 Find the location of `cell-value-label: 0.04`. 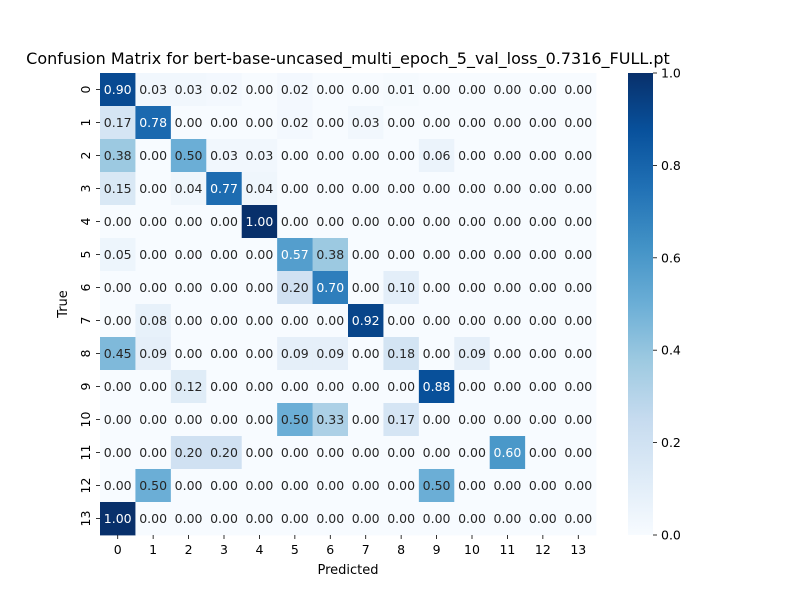

cell-value-label: 0.04 is located at coordinates (189, 188).